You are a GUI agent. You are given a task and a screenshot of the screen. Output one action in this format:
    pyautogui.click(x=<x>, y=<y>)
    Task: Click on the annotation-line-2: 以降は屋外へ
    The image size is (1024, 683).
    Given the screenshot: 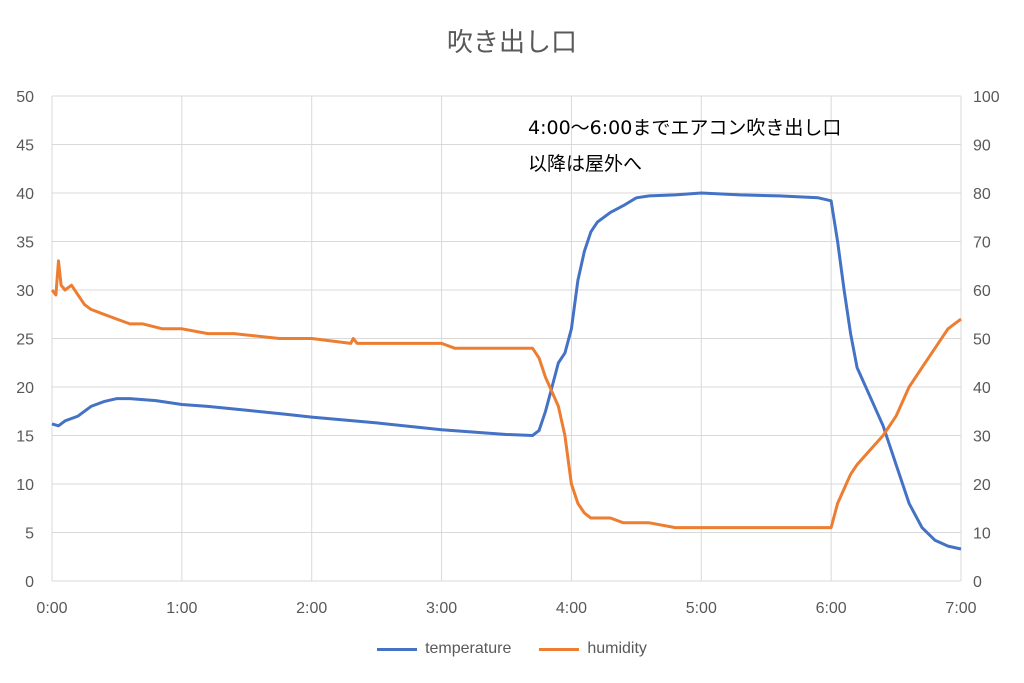 What is the action you would take?
    pyautogui.click(x=585, y=164)
    